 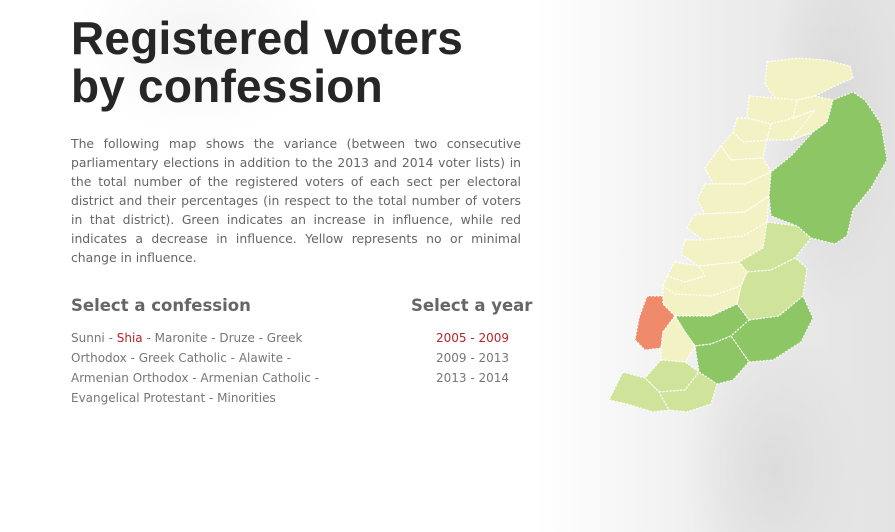 I want to click on year-link-list: 2005 - 2009 2009 - 2013 2013 - 2014, so click(x=472, y=358).